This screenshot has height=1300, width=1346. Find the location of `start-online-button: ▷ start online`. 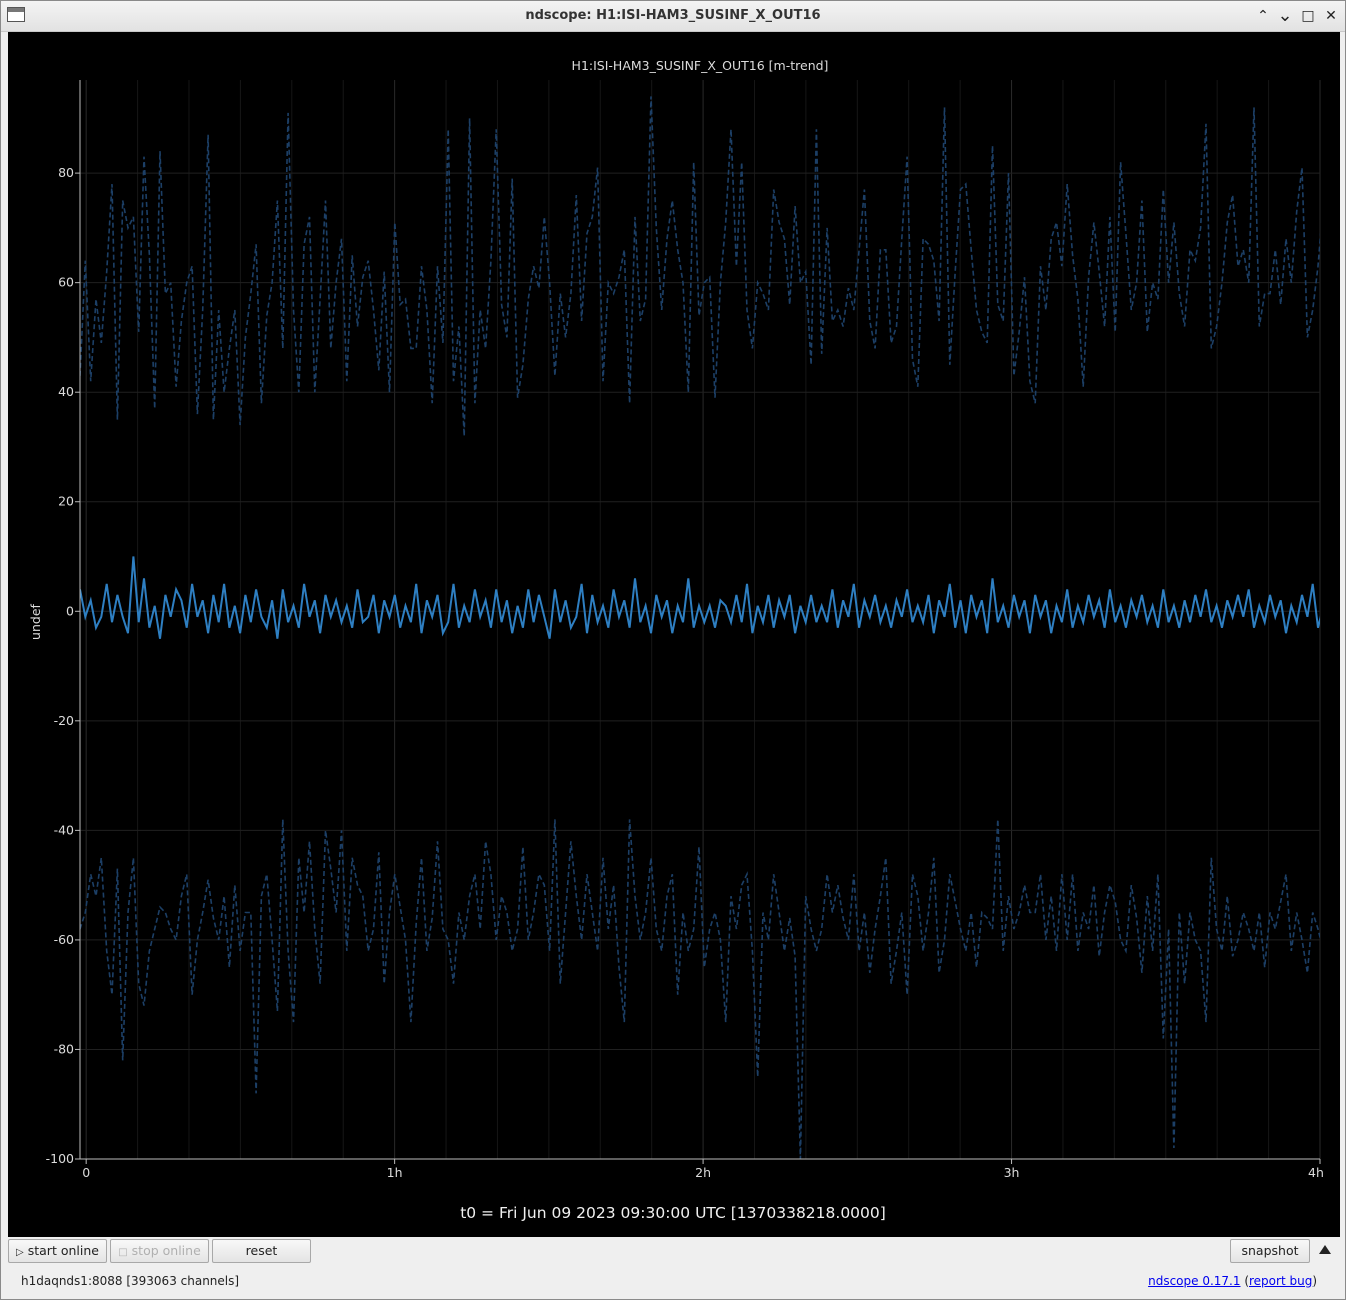

start-online-button: ▷ start online is located at coordinates (57, 1251).